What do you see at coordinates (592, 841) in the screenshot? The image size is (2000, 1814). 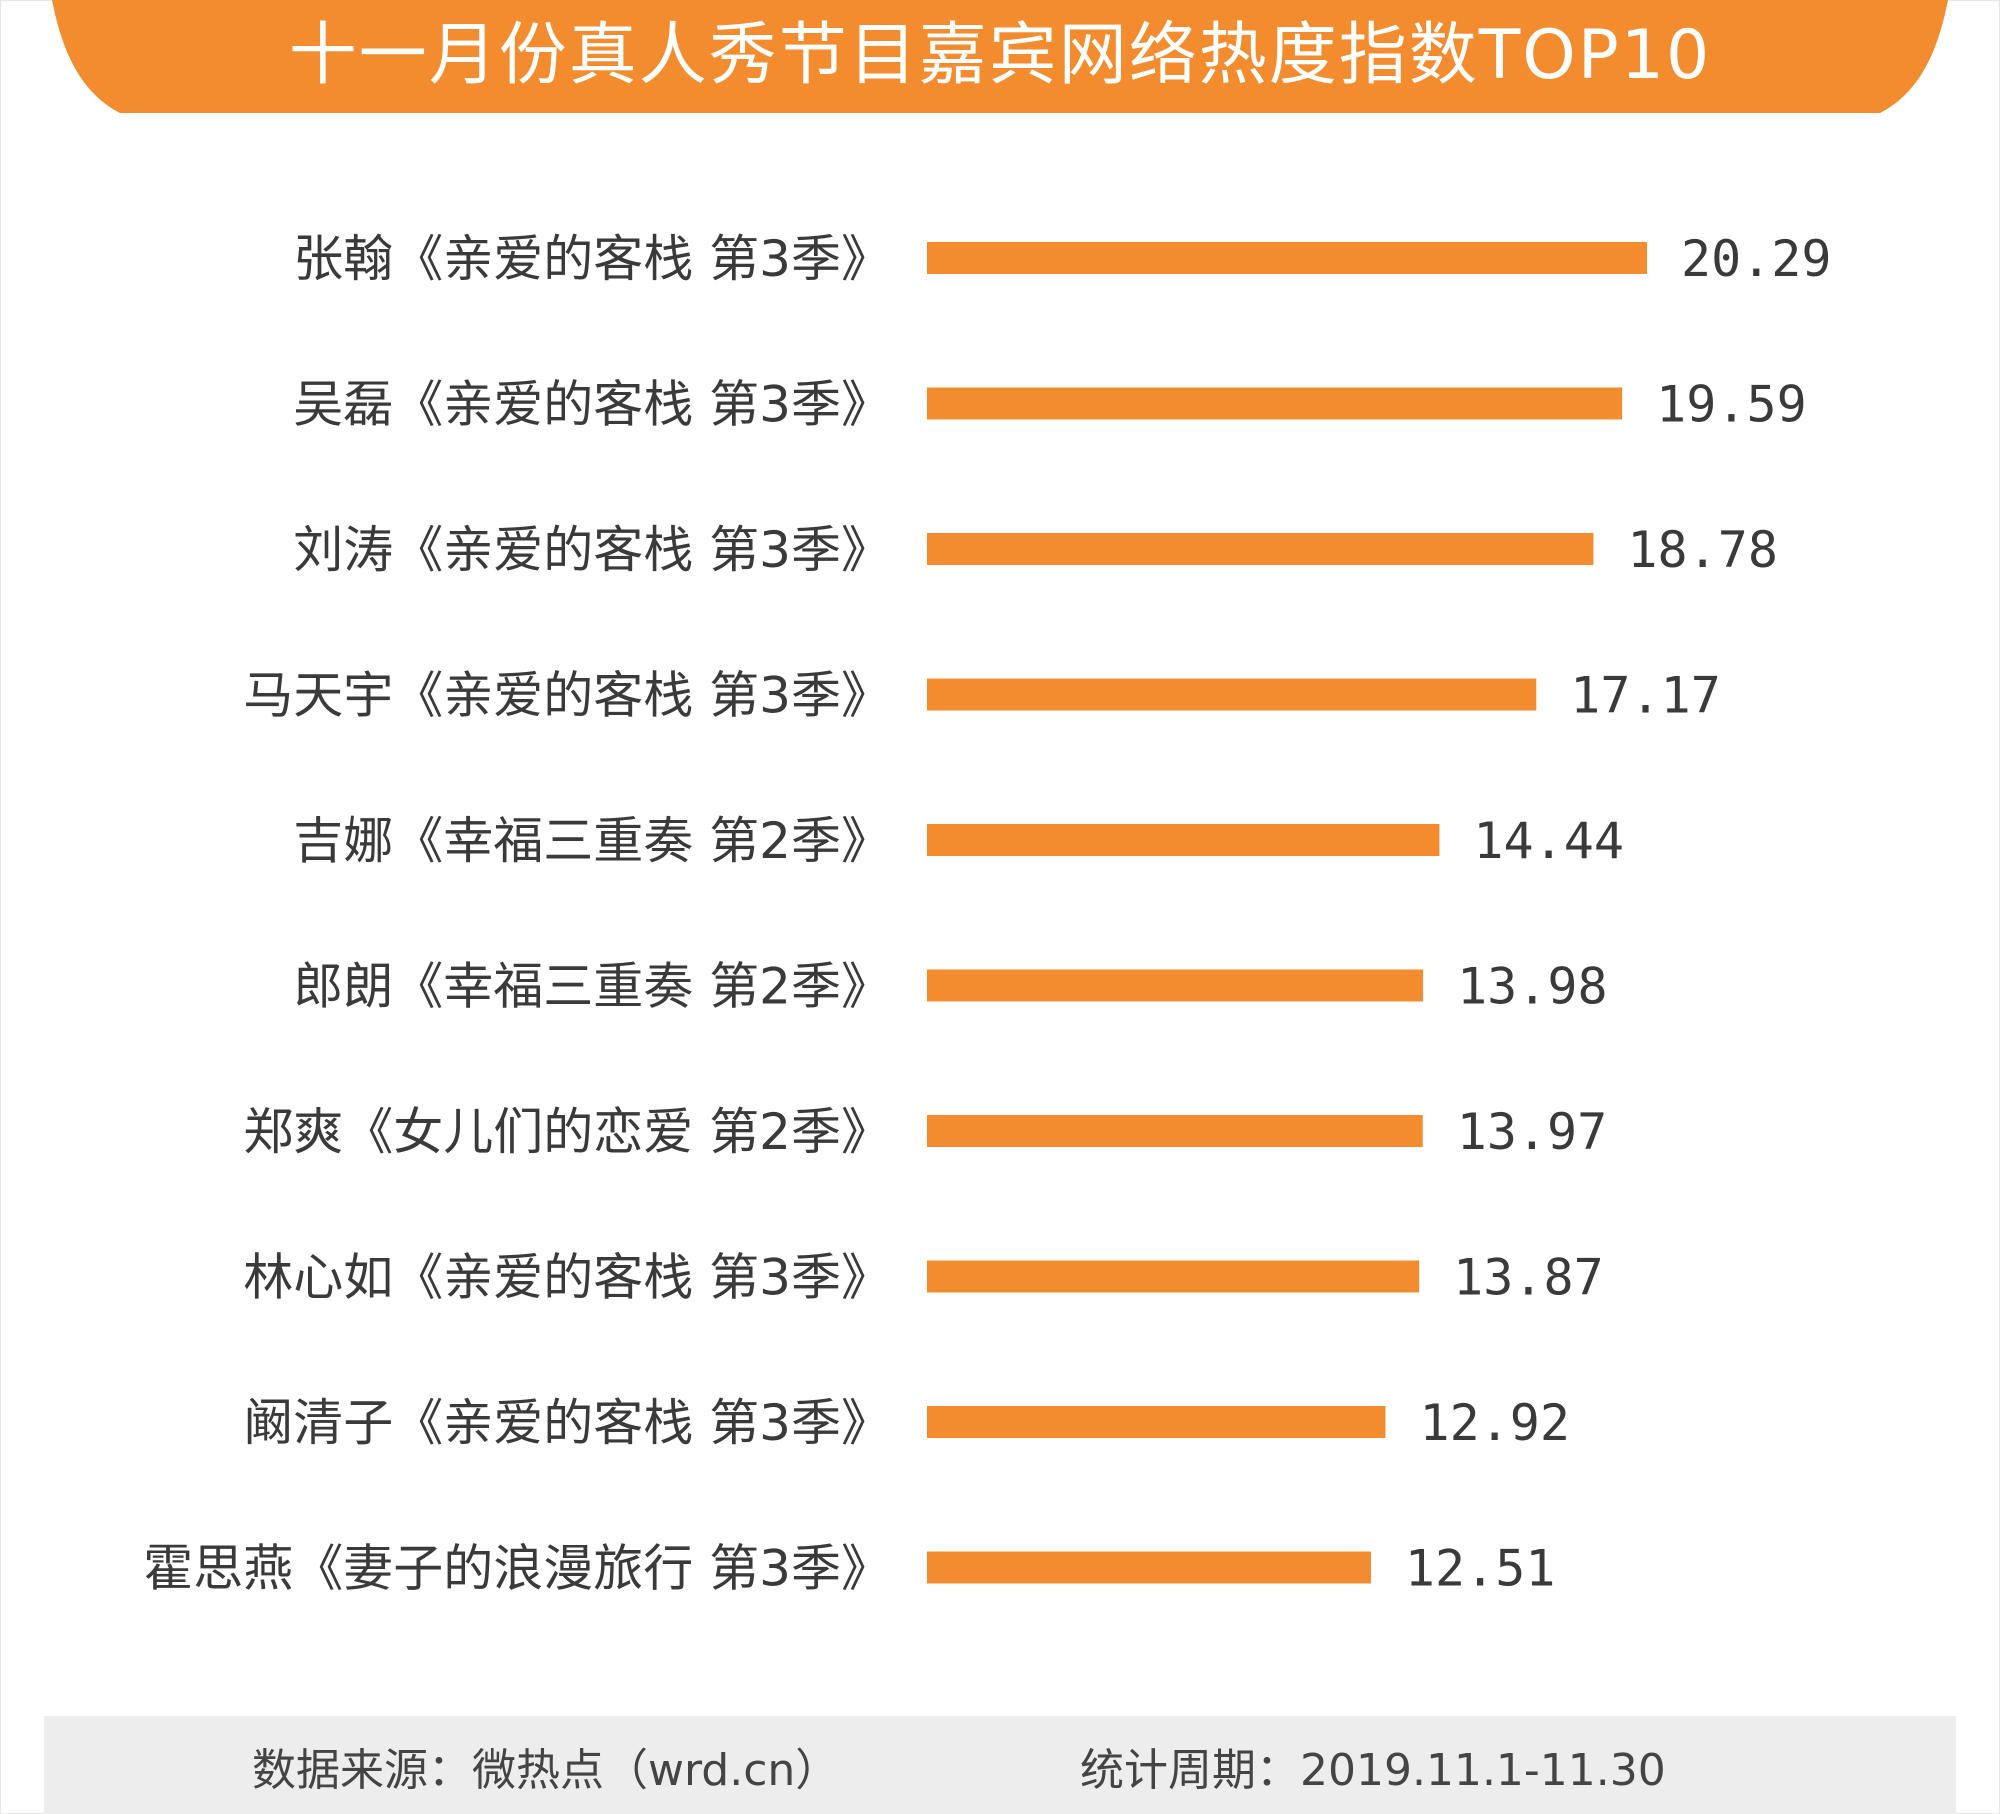 I see `category-label: 吉娜《幸福三重奏 第2季》` at bounding box center [592, 841].